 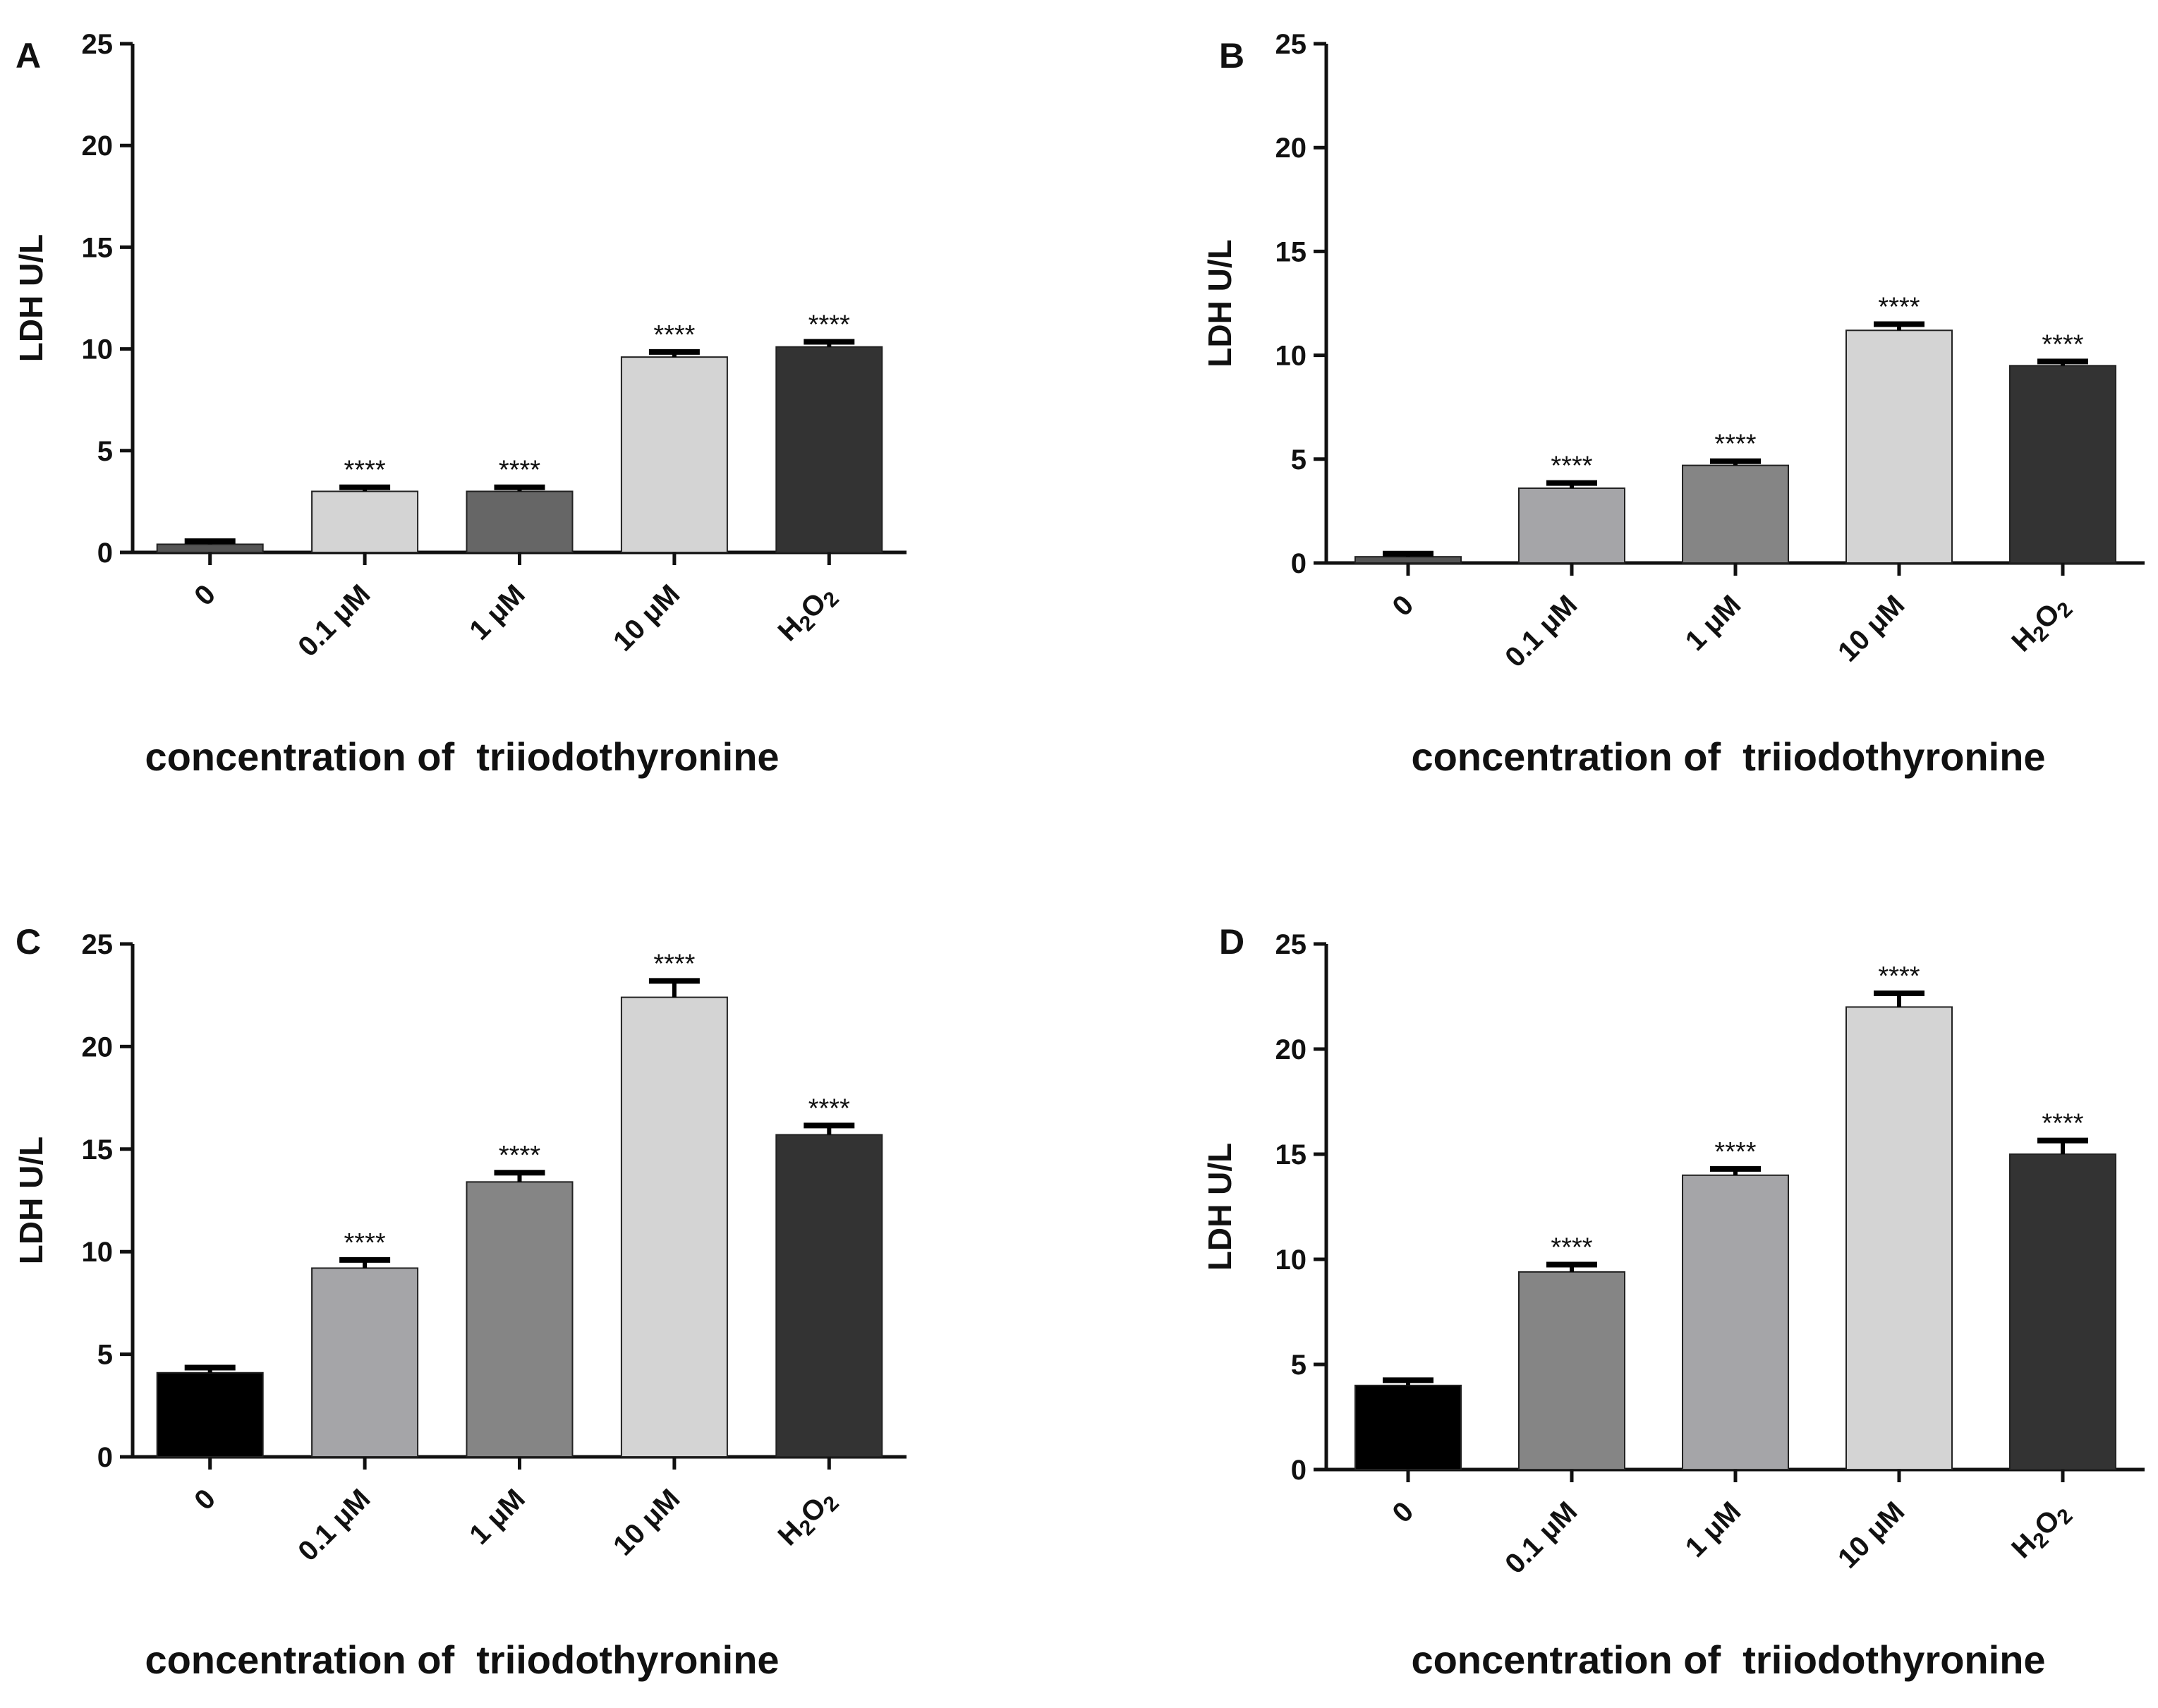 I want to click on panel-letter: A, so click(x=28, y=56).